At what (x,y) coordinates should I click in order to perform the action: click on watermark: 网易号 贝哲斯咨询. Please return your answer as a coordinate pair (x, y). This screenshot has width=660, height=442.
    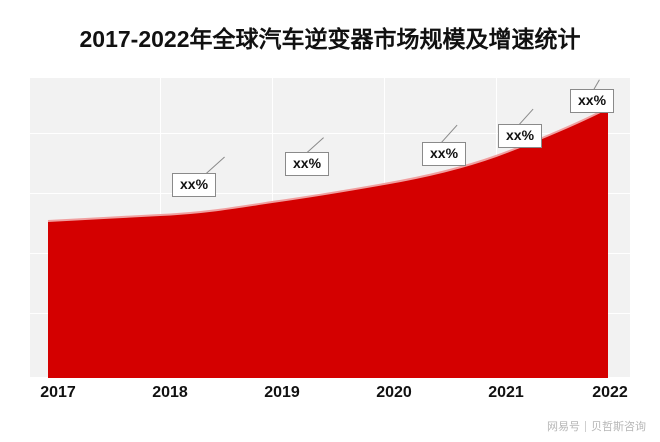
    Looking at the image, I should click on (596, 426).